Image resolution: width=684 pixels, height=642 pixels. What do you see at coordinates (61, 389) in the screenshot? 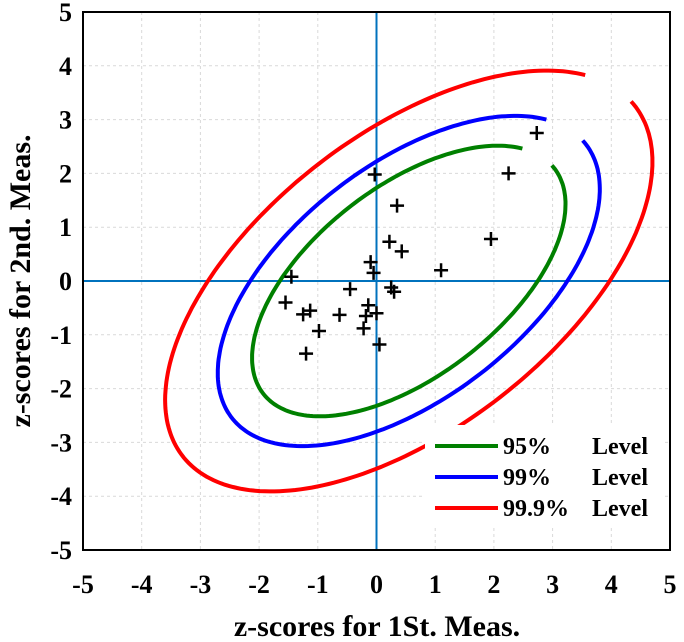
I see `y-tick-label: -2` at bounding box center [61, 389].